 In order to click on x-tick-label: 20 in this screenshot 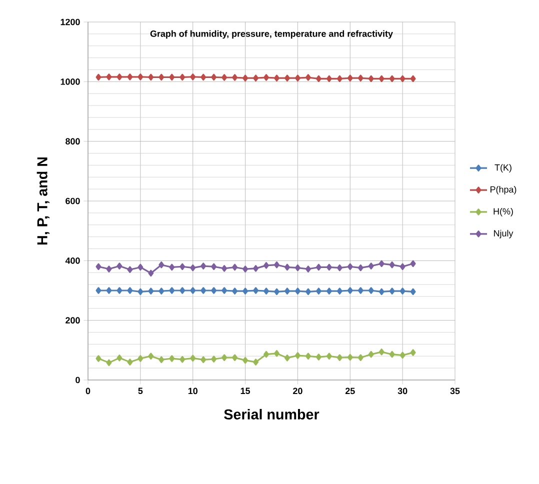, I will do `click(297, 391)`.